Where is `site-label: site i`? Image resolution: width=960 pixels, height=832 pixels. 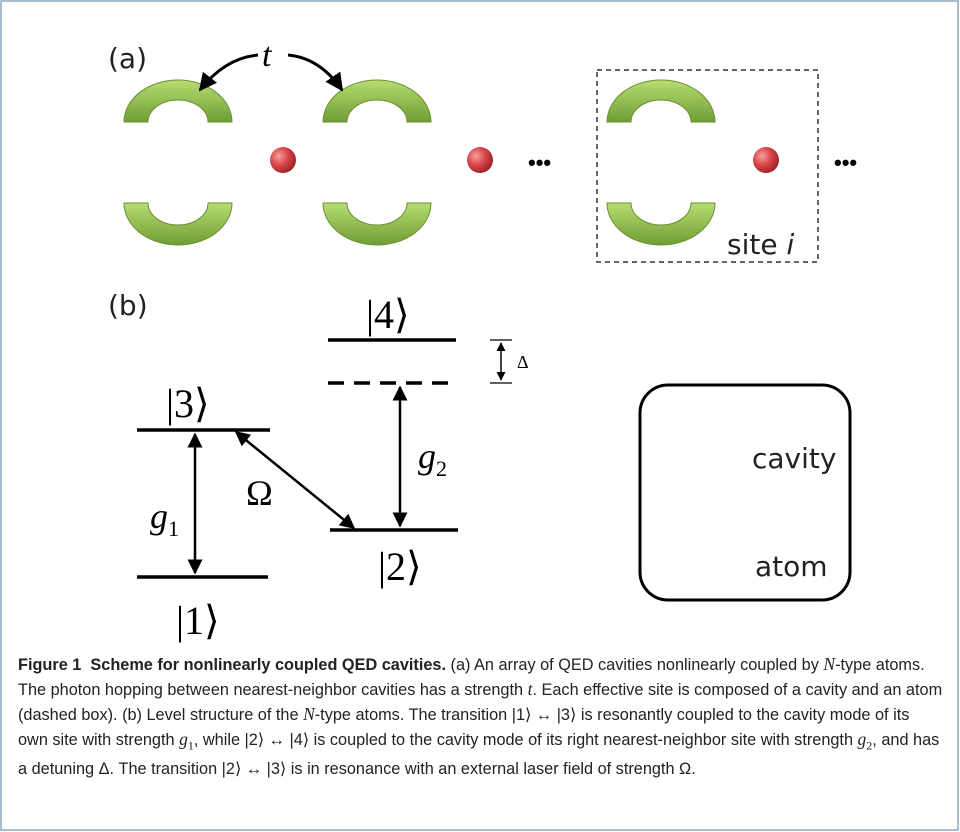 site-label: site i is located at coordinates (760, 244).